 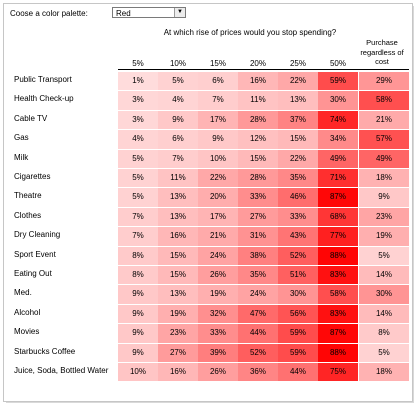 What do you see at coordinates (149, 12) in the screenshot?
I see `palette-dropdown: Red ▼` at bounding box center [149, 12].